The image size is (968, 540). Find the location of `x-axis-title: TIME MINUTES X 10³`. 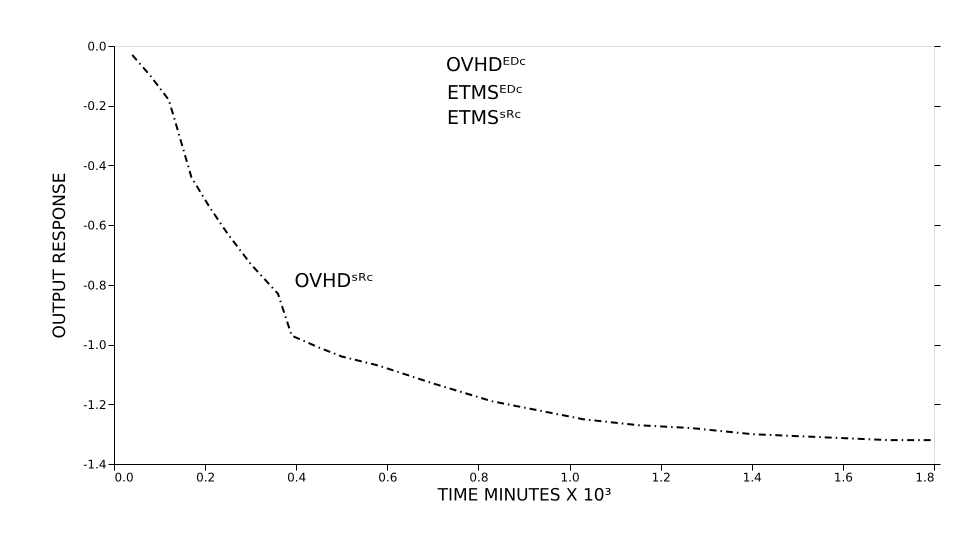

x-axis-title: TIME MINUTES X 10³ is located at coordinates (524, 496).